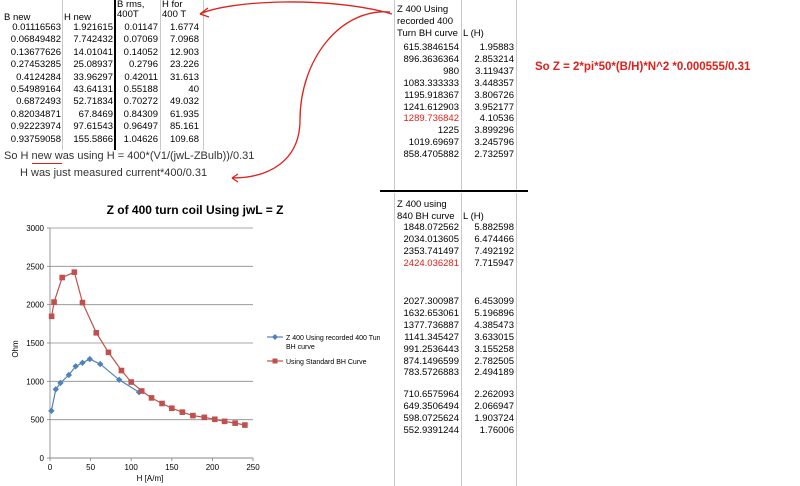 This screenshot has width=800, height=486. I want to click on rt-top-z-cell: 1241.612903, so click(431, 107).